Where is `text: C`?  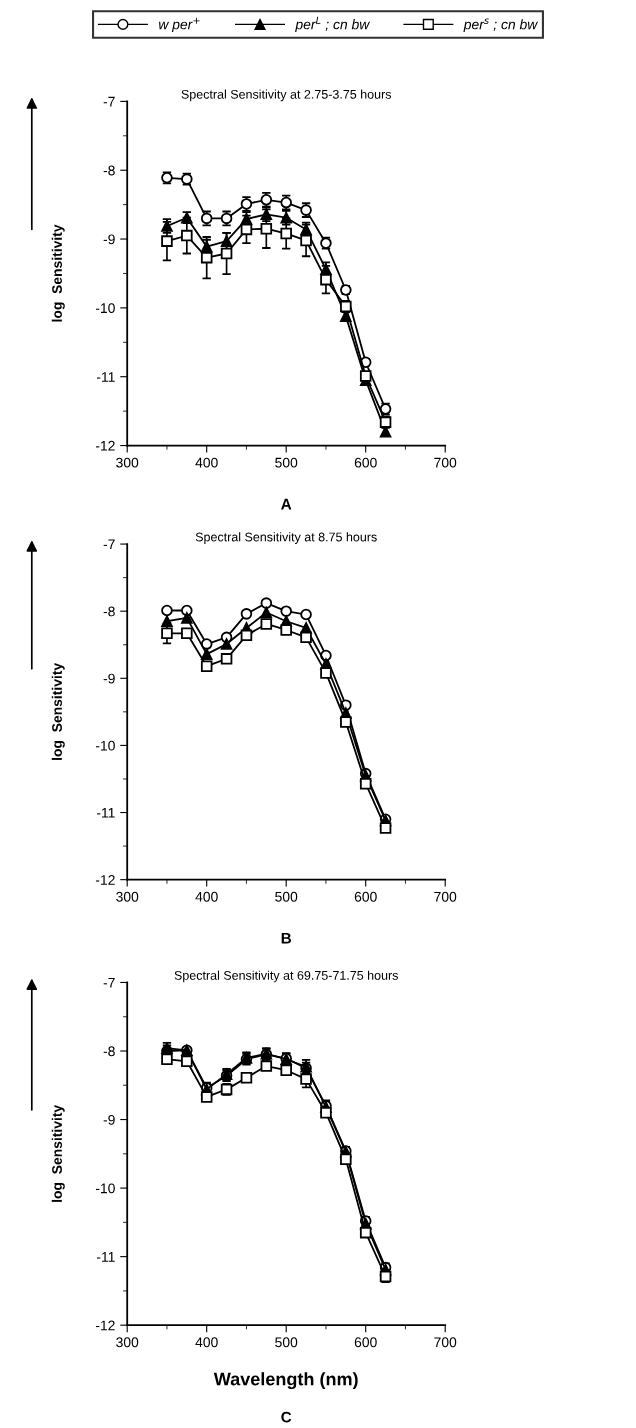
text: C is located at coordinates (286, 1417).